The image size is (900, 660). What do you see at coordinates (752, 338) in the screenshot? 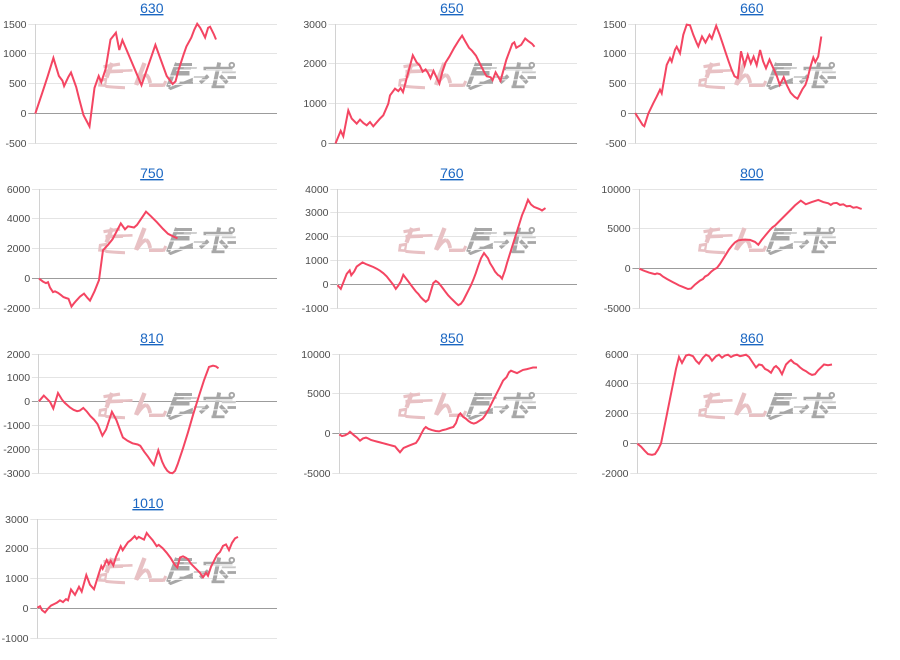
I see `svg-text: 860` at bounding box center [752, 338].